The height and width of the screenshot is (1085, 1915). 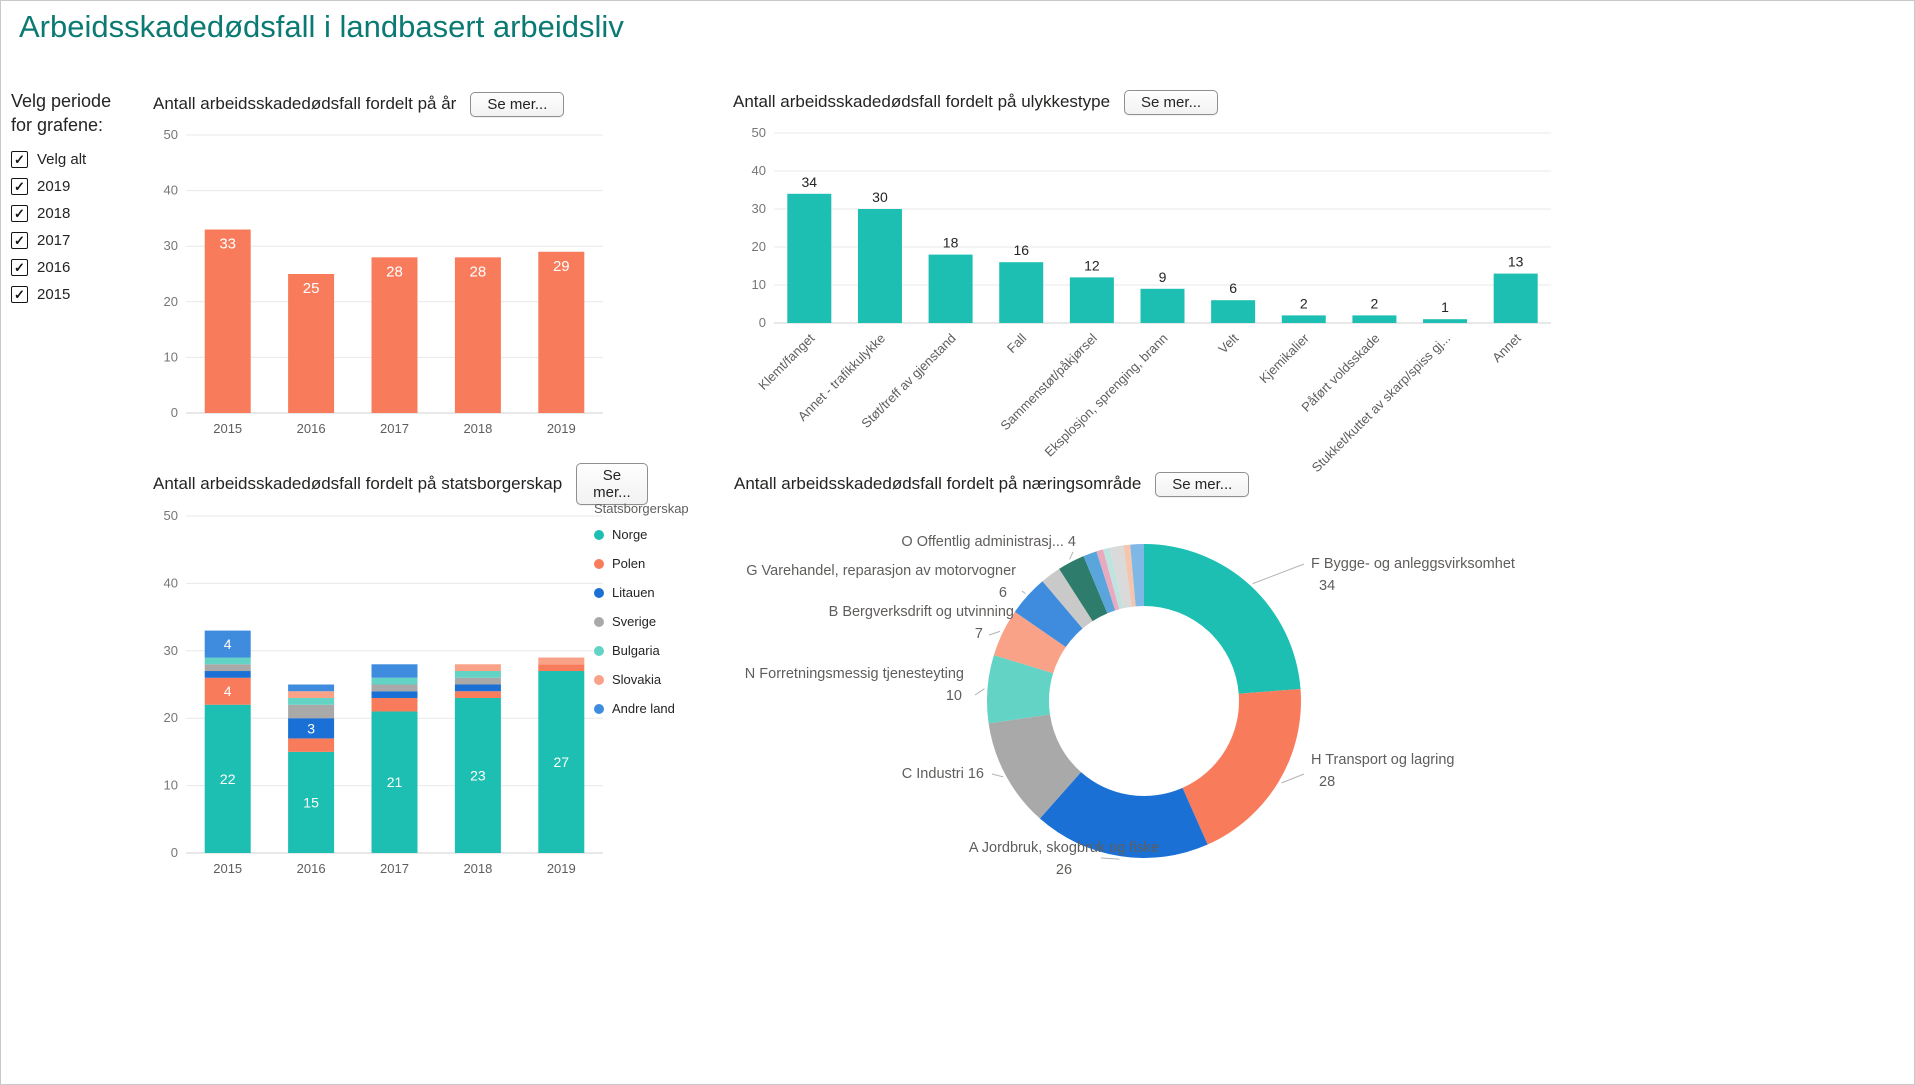 I want to click on filter-option-velg-alt: ✓ Velg alt, so click(x=77, y=159).